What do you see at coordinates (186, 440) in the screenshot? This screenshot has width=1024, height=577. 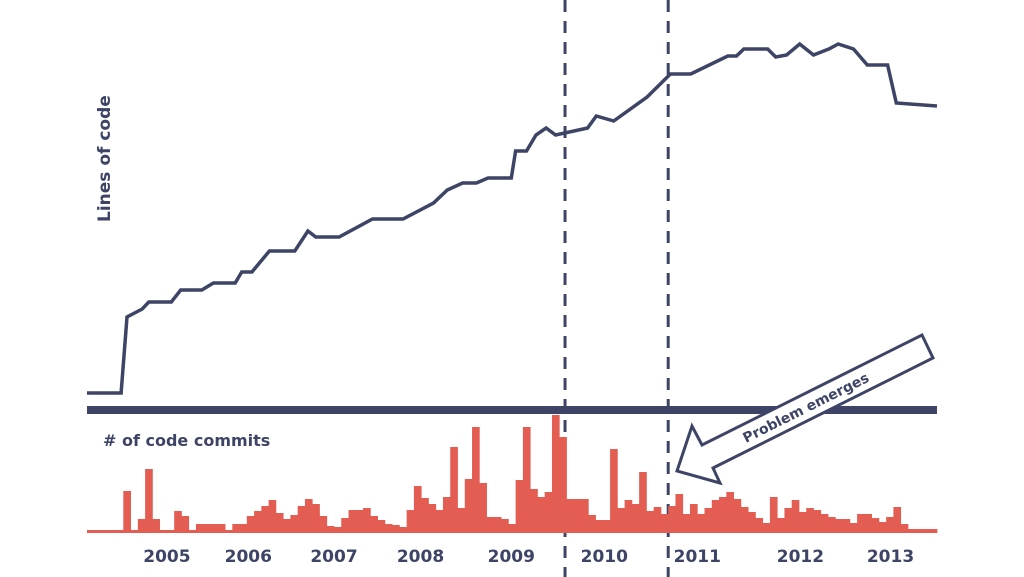 I see `y-axis-label-commits: # of code commits` at bounding box center [186, 440].